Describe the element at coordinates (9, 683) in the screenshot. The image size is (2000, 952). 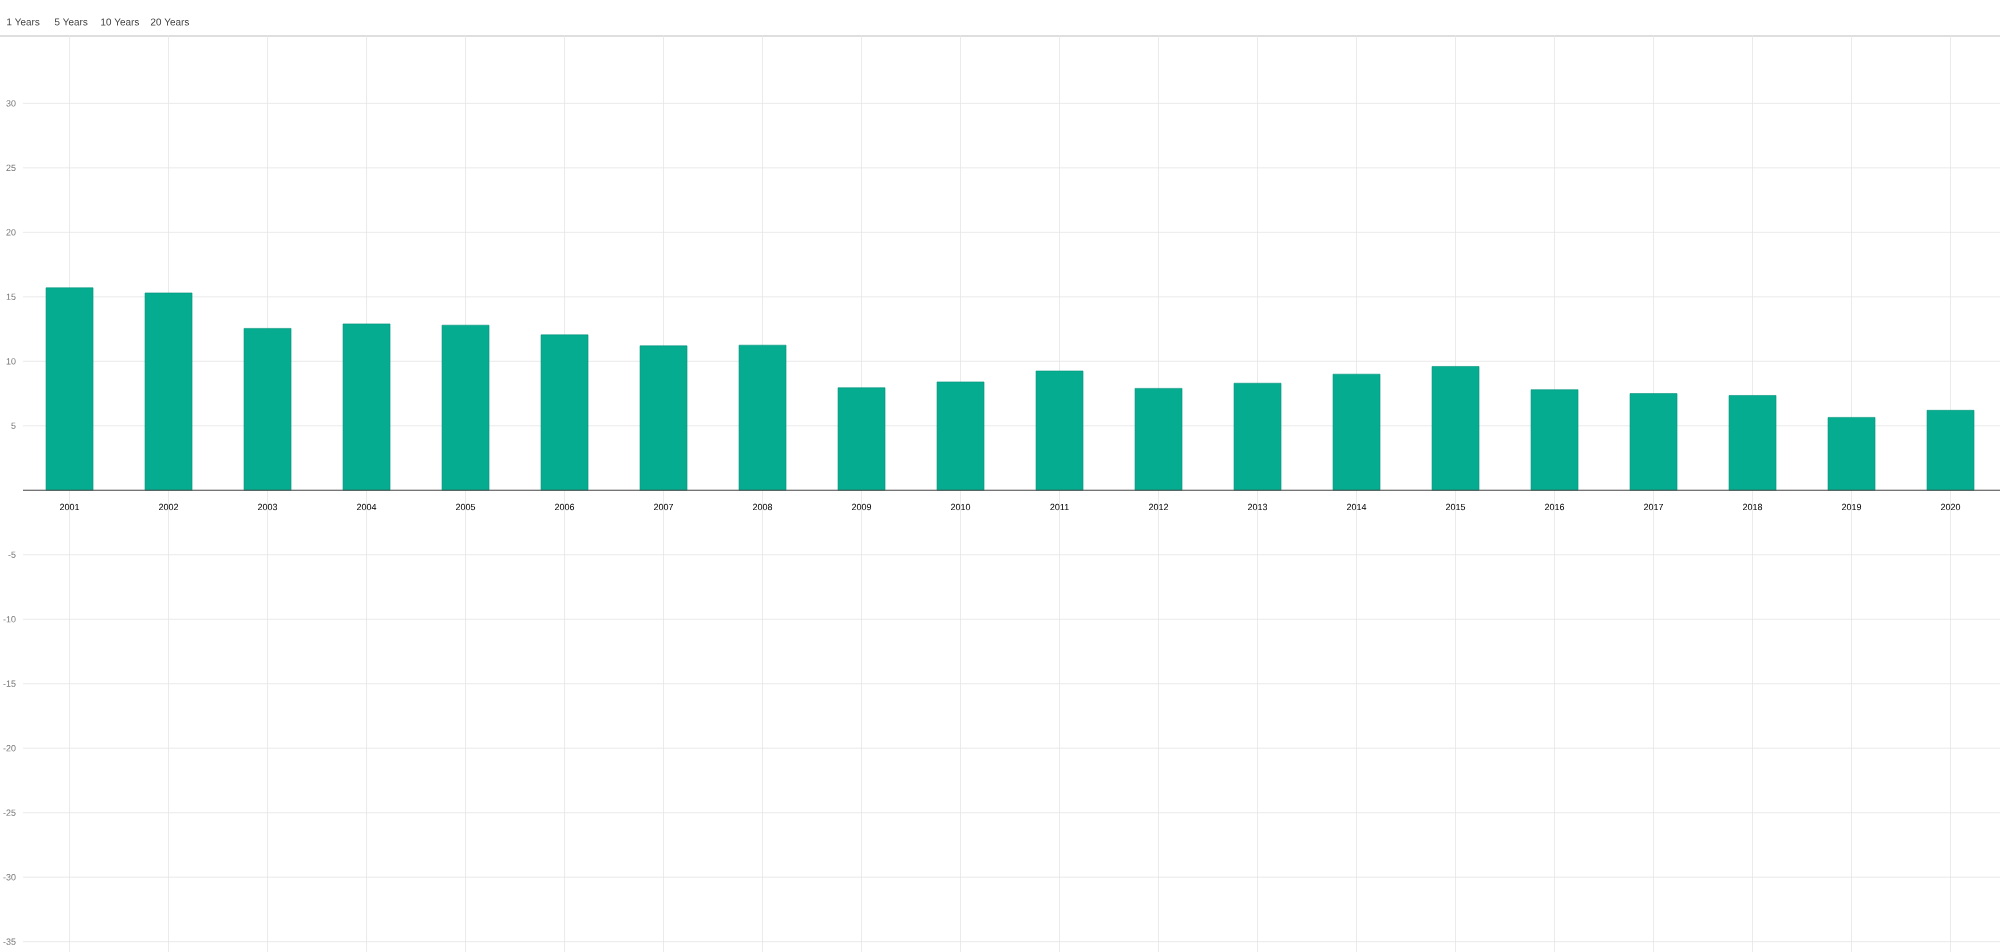
I see `y-tick-label: -15` at that location.